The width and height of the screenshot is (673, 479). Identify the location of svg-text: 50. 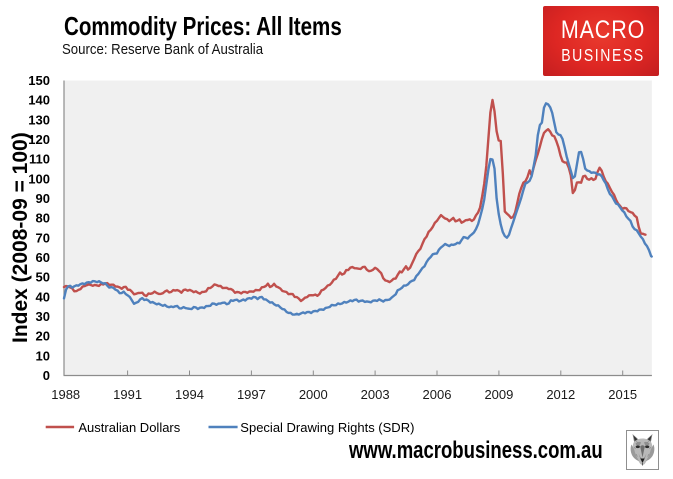
(43, 277).